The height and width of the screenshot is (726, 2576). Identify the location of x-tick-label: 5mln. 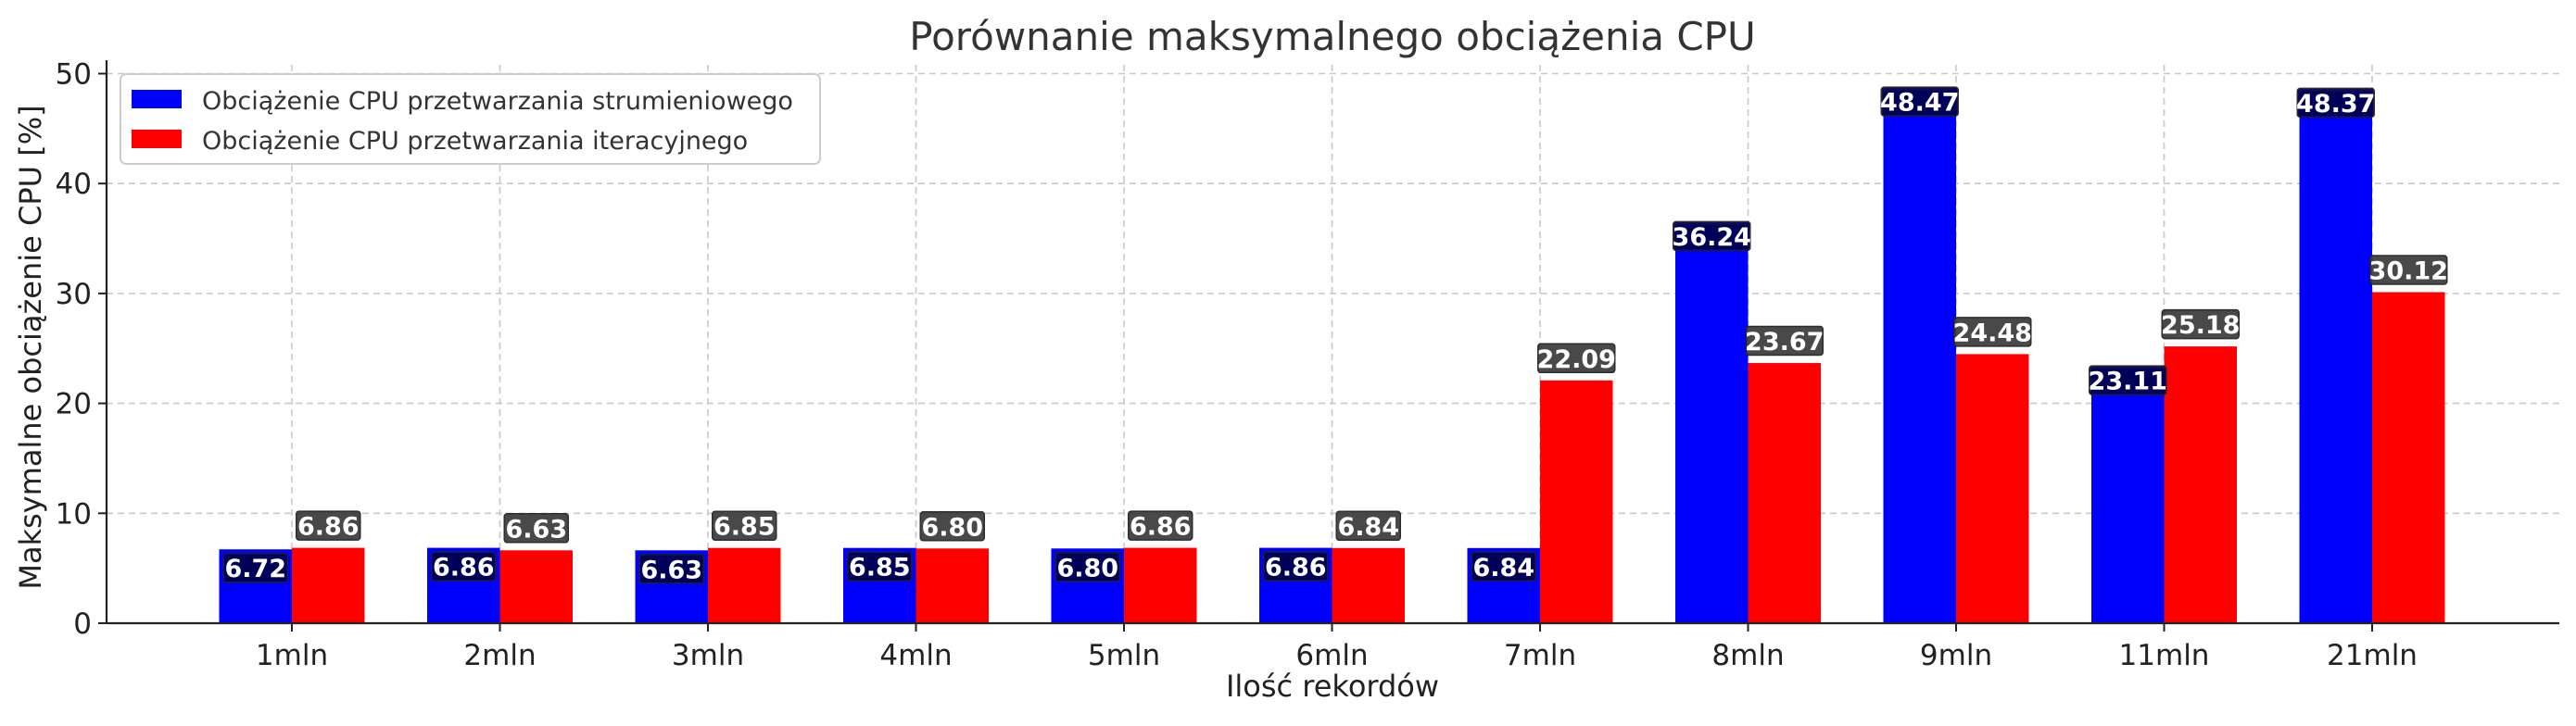
(1124, 655).